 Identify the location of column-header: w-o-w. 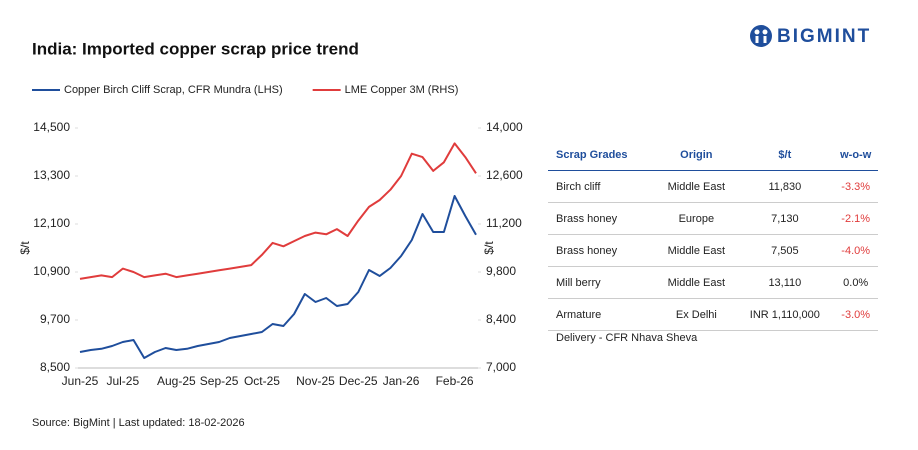
(855, 155).